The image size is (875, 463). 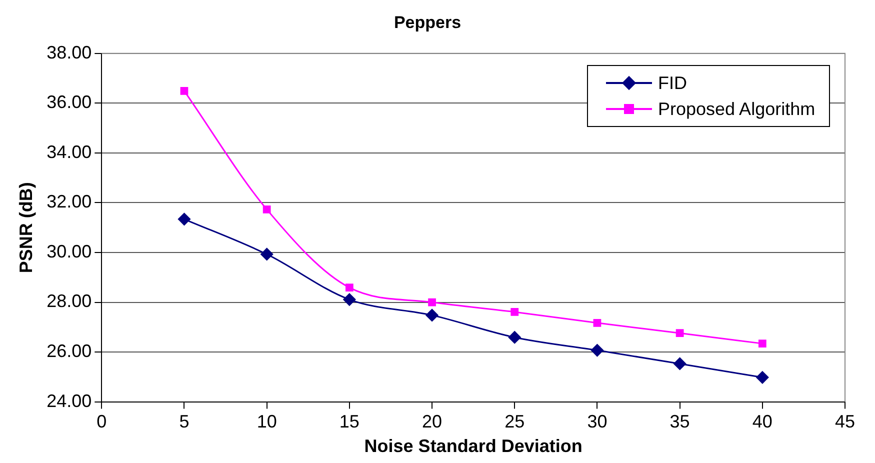 What do you see at coordinates (762, 422) in the screenshot?
I see `x-tick-label: 40` at bounding box center [762, 422].